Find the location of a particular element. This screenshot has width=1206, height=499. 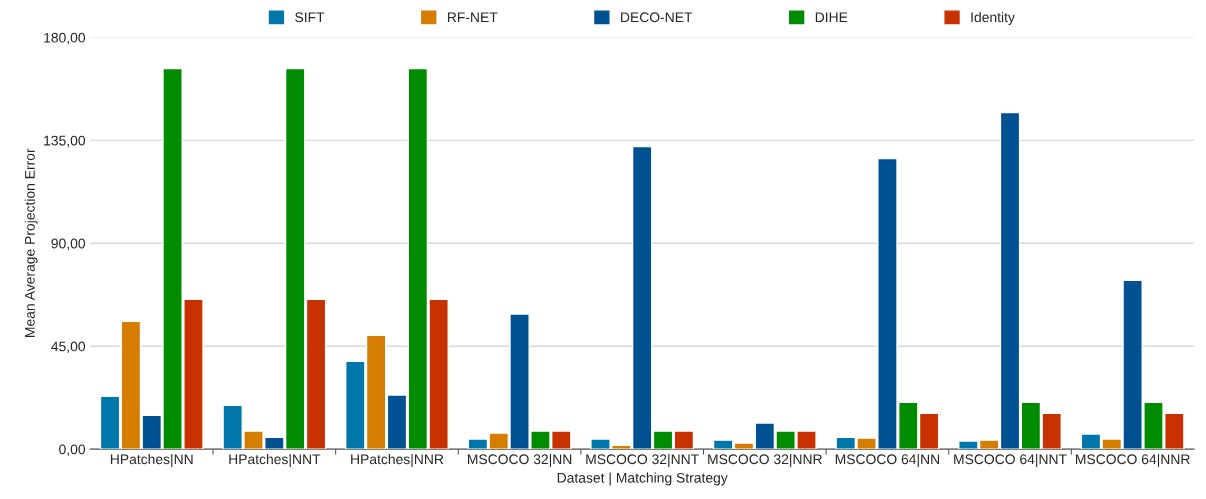

x-tick-label: MSCOCO 64|NNR is located at coordinates (1133, 460).